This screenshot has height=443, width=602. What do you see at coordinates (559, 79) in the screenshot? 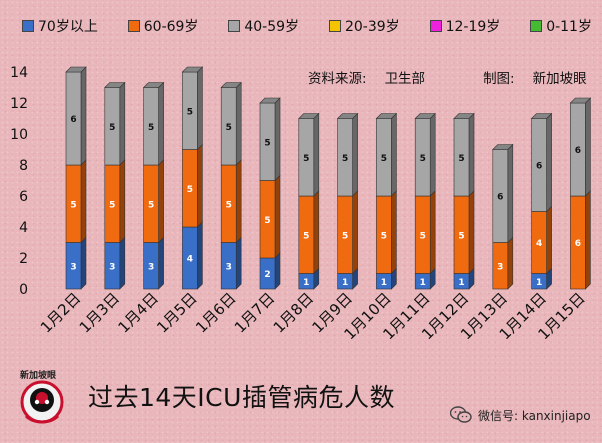
I see `made-by-value: 新加坡眼` at bounding box center [559, 79].